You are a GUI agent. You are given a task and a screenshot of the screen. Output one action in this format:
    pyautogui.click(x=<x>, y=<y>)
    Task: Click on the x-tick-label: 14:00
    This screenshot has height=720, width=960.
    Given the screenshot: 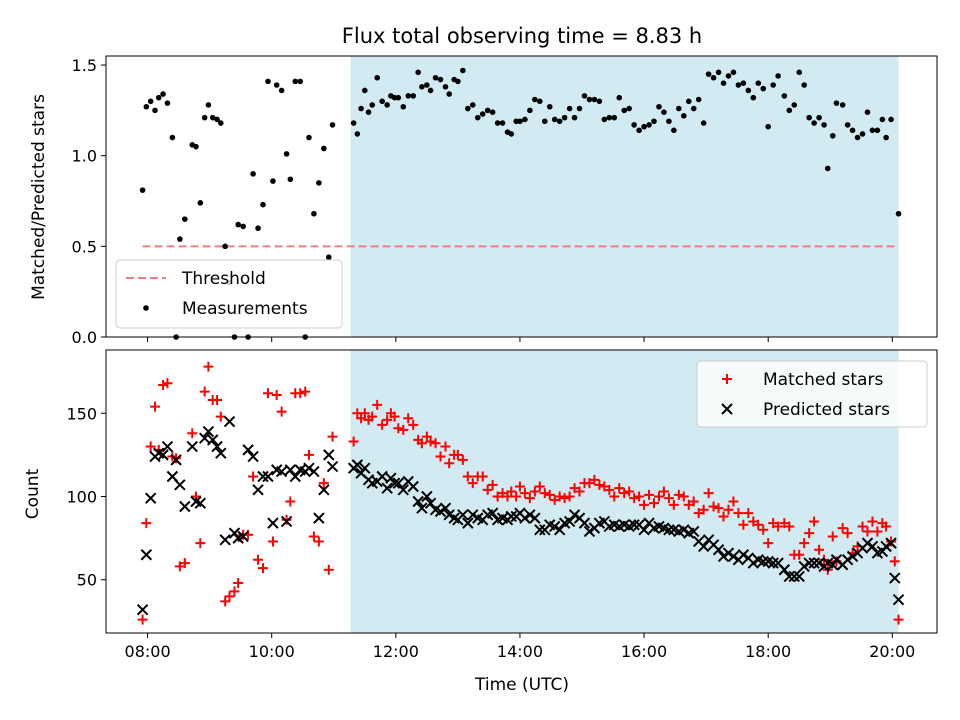 What is the action you would take?
    pyautogui.click(x=520, y=651)
    